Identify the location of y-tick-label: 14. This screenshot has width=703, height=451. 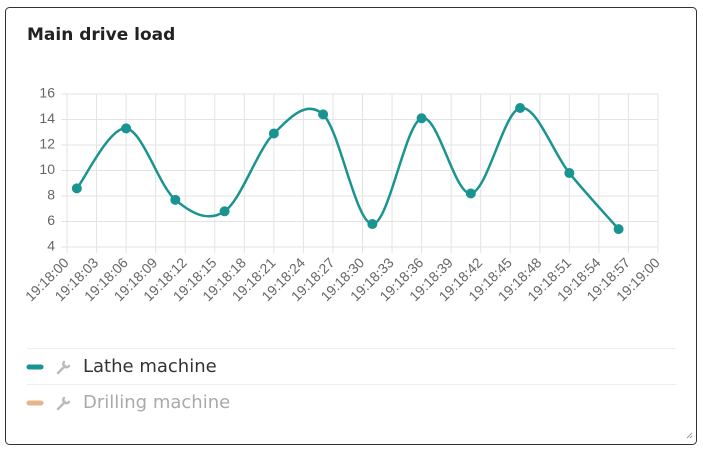
(47, 118).